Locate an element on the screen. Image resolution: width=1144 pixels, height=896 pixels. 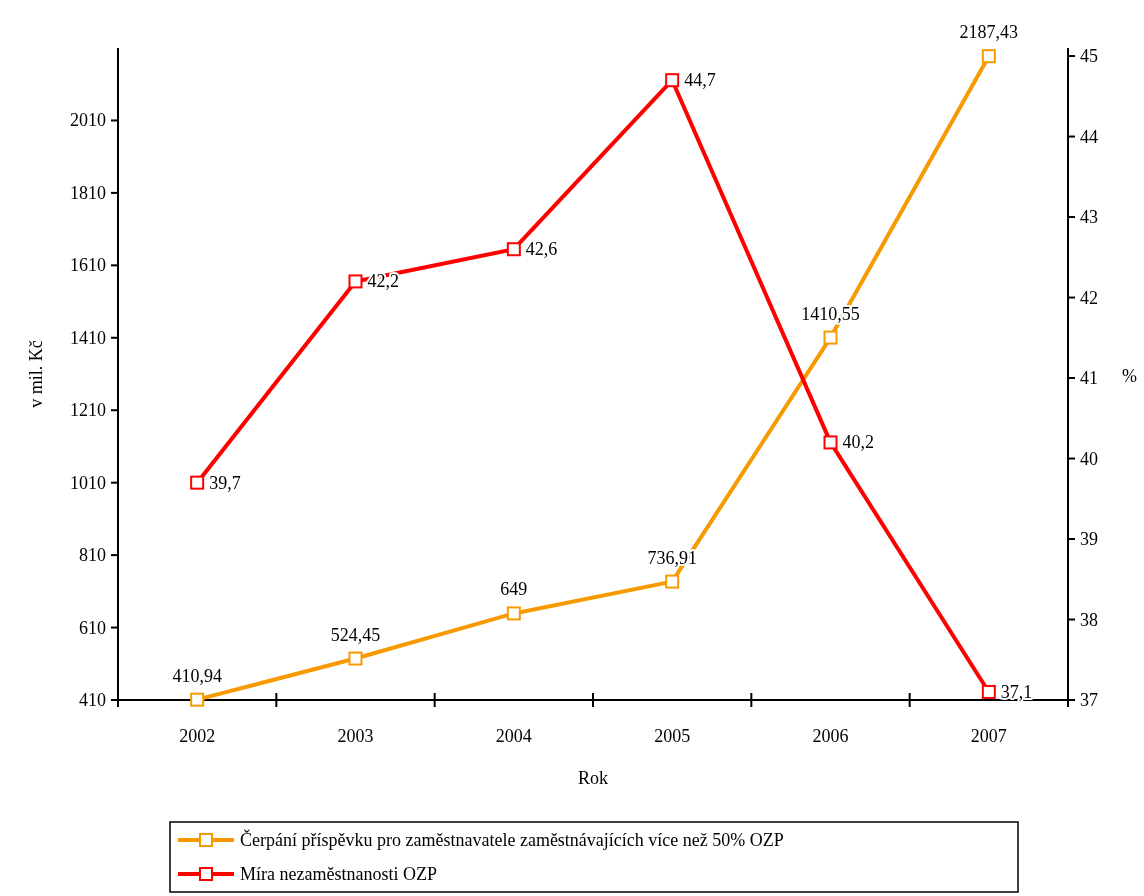
y2-tick-label: 37 is located at coordinates (1089, 700).